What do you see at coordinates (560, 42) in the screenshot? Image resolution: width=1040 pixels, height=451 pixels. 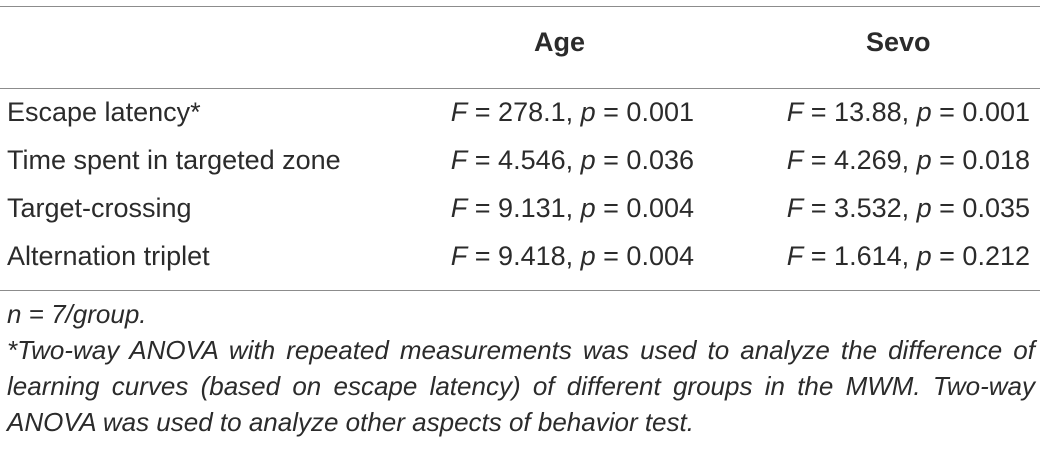 I see `column-header-age: Age` at bounding box center [560, 42].